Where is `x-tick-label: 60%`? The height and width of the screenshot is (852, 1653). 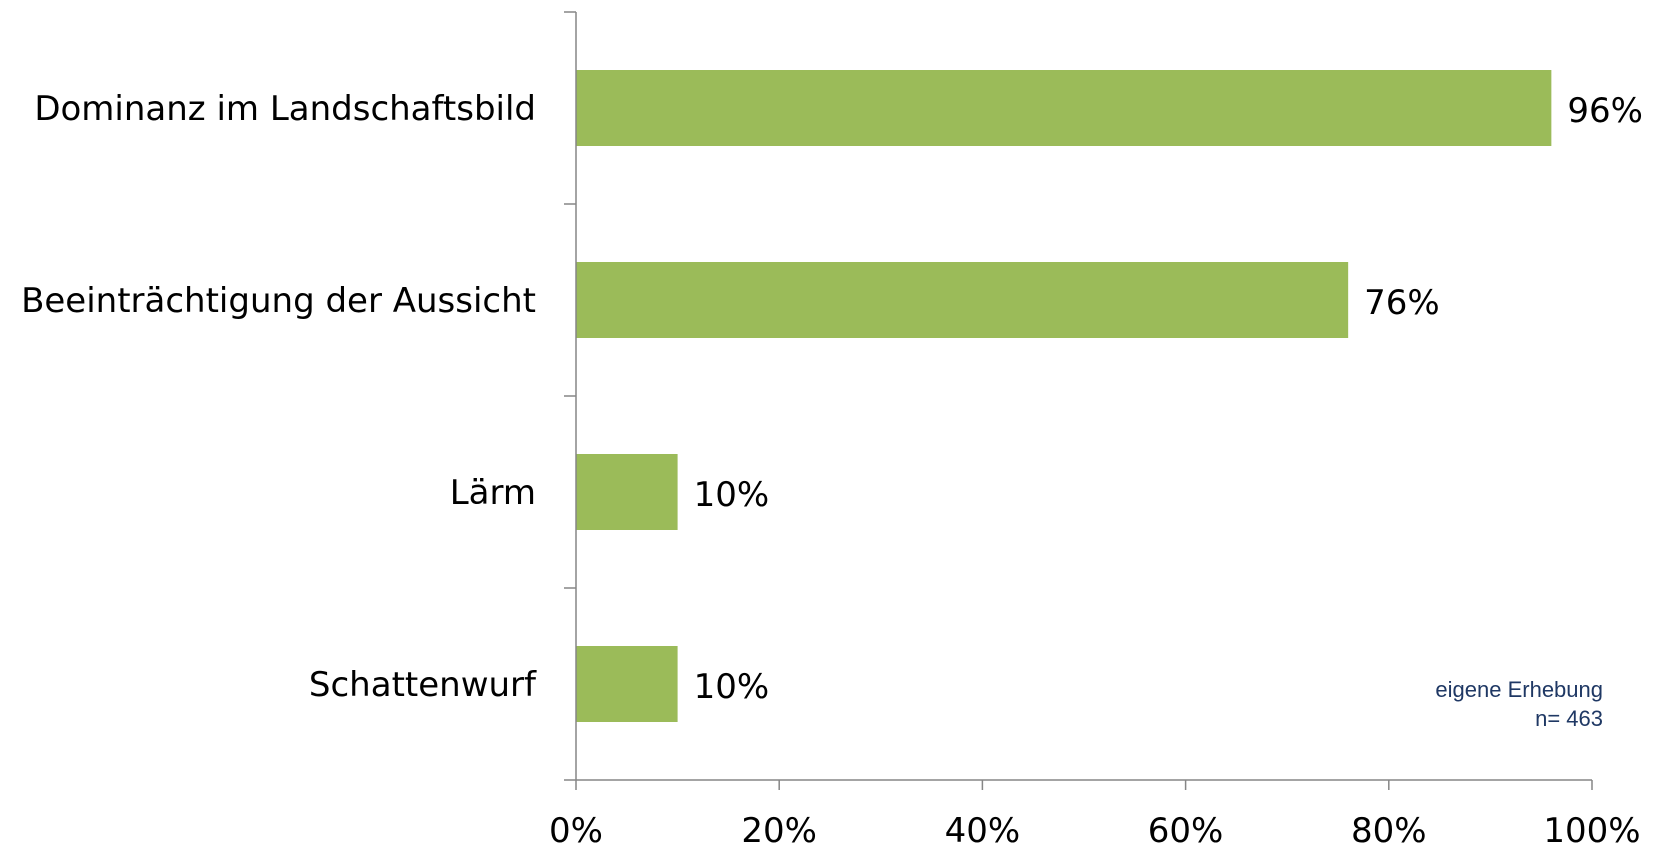
x-tick-label: 60% is located at coordinates (1186, 831).